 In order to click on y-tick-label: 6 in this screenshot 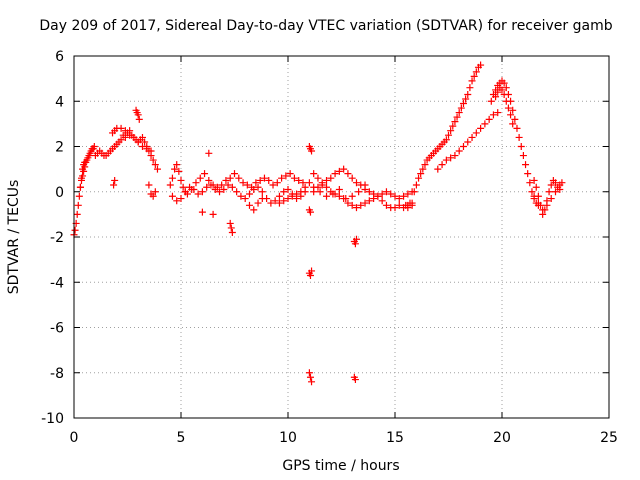, I will do `click(59, 57)`.